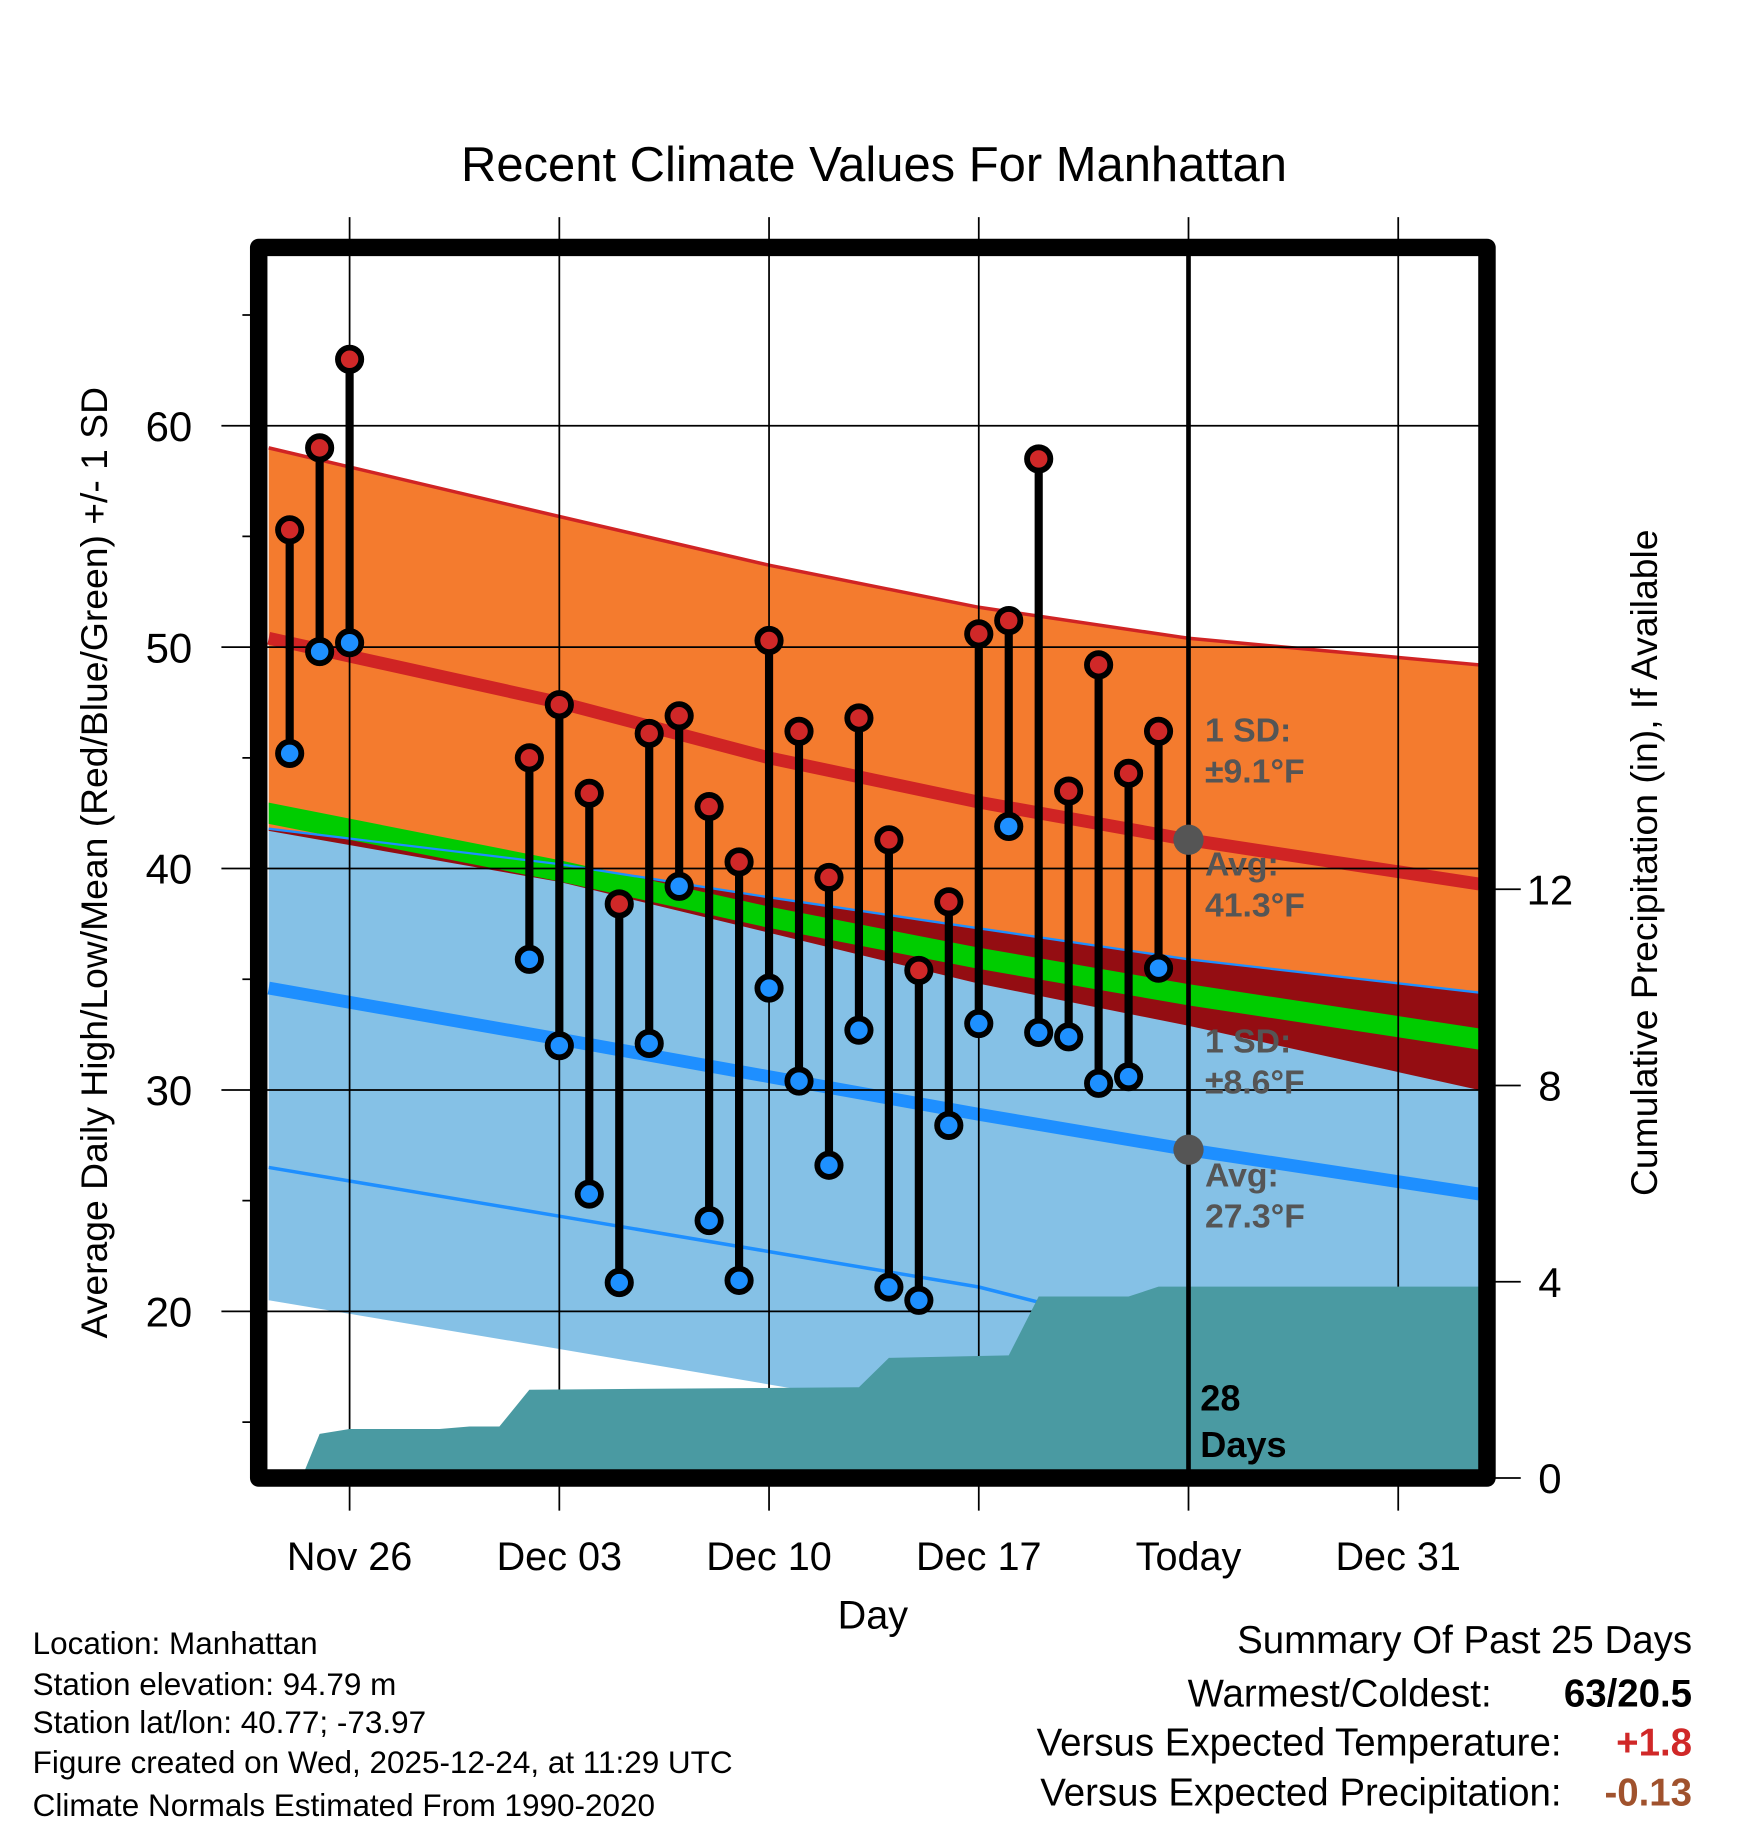 This screenshot has width=1748, height=1828. I want to click on y-tick-label: 30, so click(169, 1090).